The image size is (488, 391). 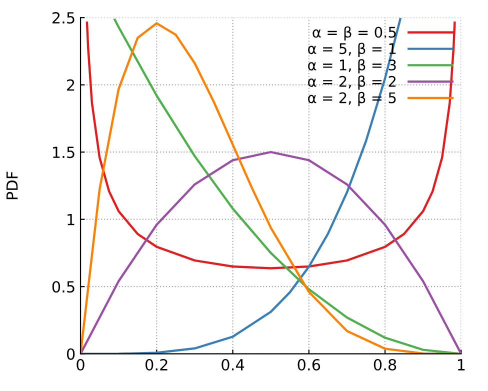 What do you see at coordinates (354, 33) in the screenshot?
I see `legend-label: α = β = 0.5` at bounding box center [354, 33].